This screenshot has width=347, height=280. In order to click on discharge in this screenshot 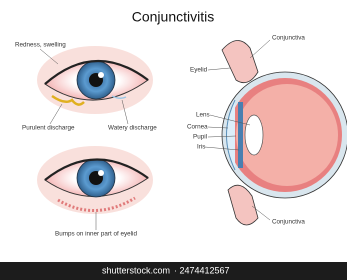, I will do `click(68, 100)`.